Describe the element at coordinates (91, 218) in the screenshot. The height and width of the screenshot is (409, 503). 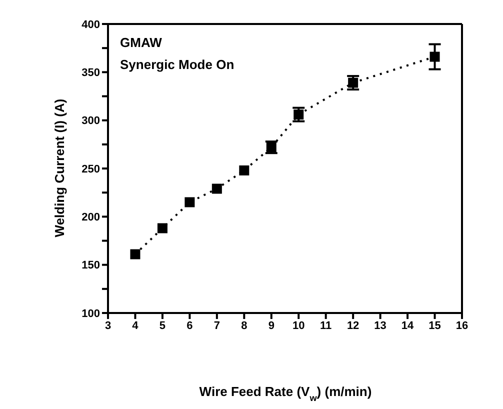
I see `y-tick-label: 200` at that location.